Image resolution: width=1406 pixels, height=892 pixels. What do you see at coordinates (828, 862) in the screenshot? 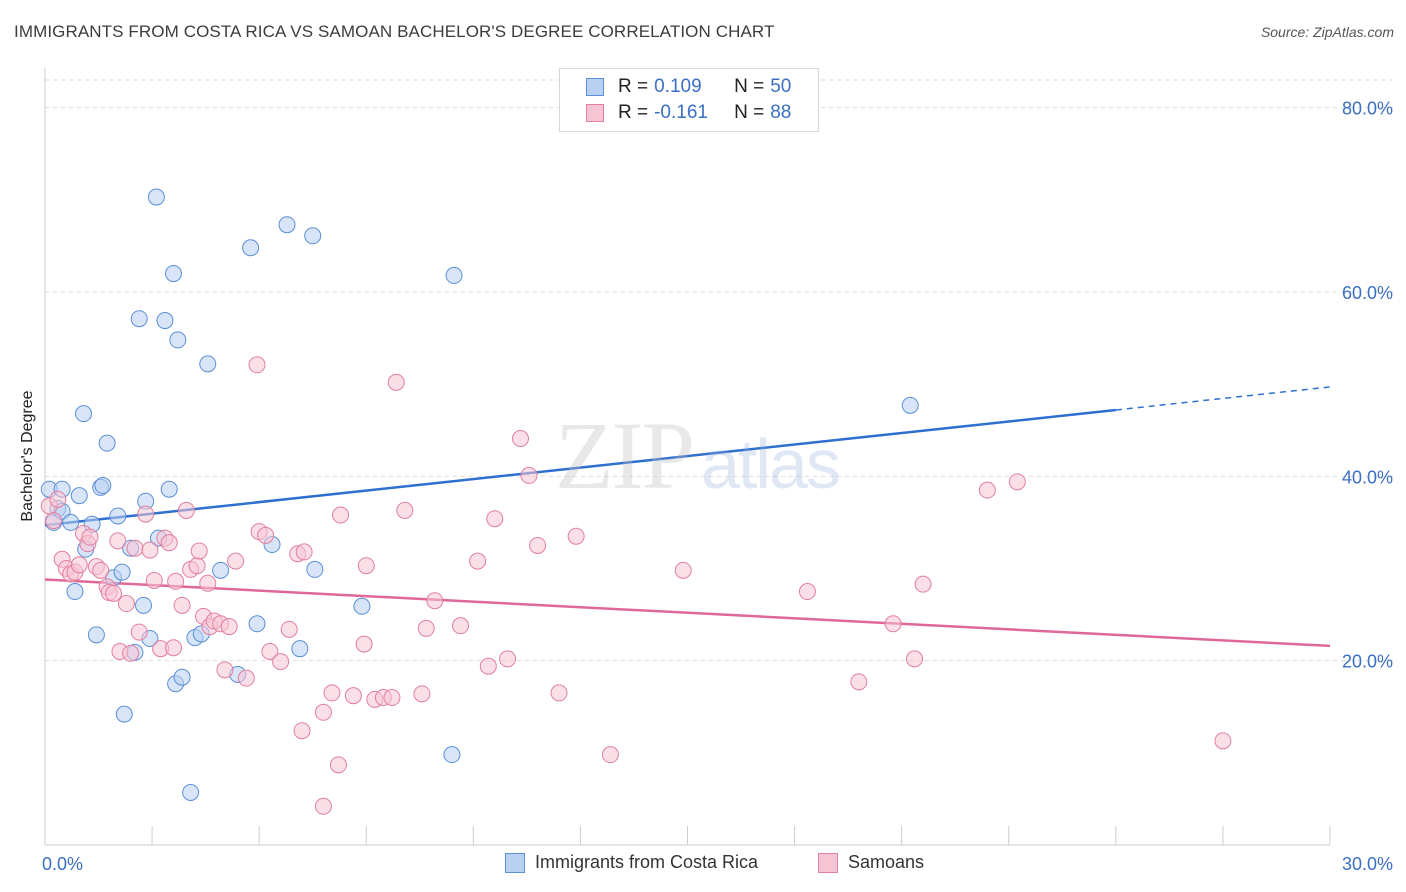
I see `bottom-legend-swatch-pink` at bounding box center [828, 862].